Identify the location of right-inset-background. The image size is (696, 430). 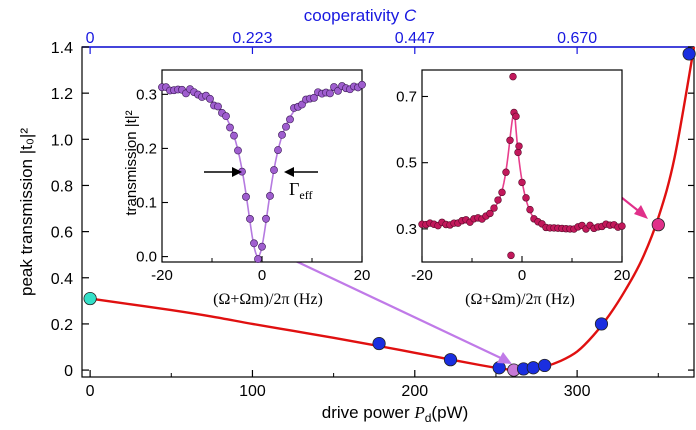
(522, 166).